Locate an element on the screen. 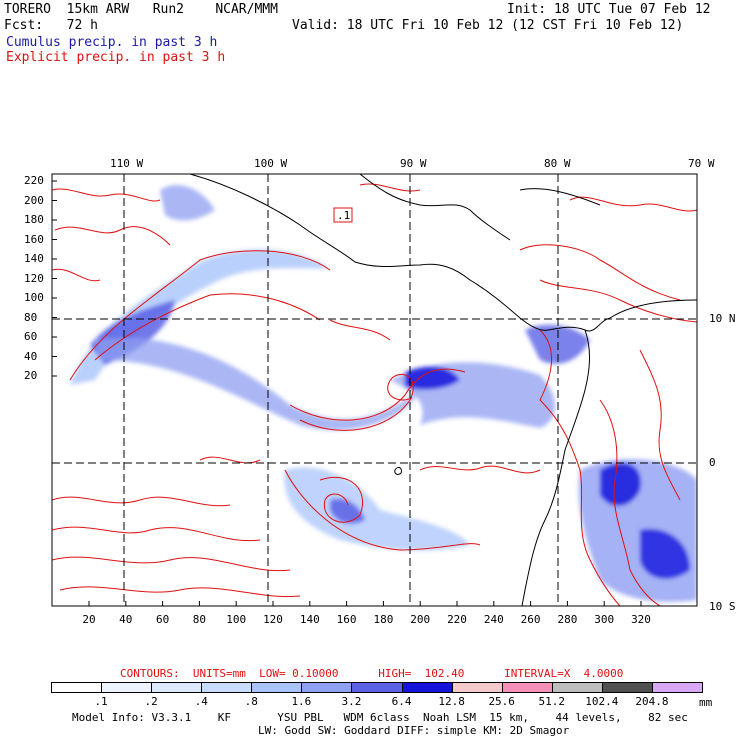 The height and width of the screenshot is (740, 740). y-tick-label: 120 is located at coordinates (34, 278).